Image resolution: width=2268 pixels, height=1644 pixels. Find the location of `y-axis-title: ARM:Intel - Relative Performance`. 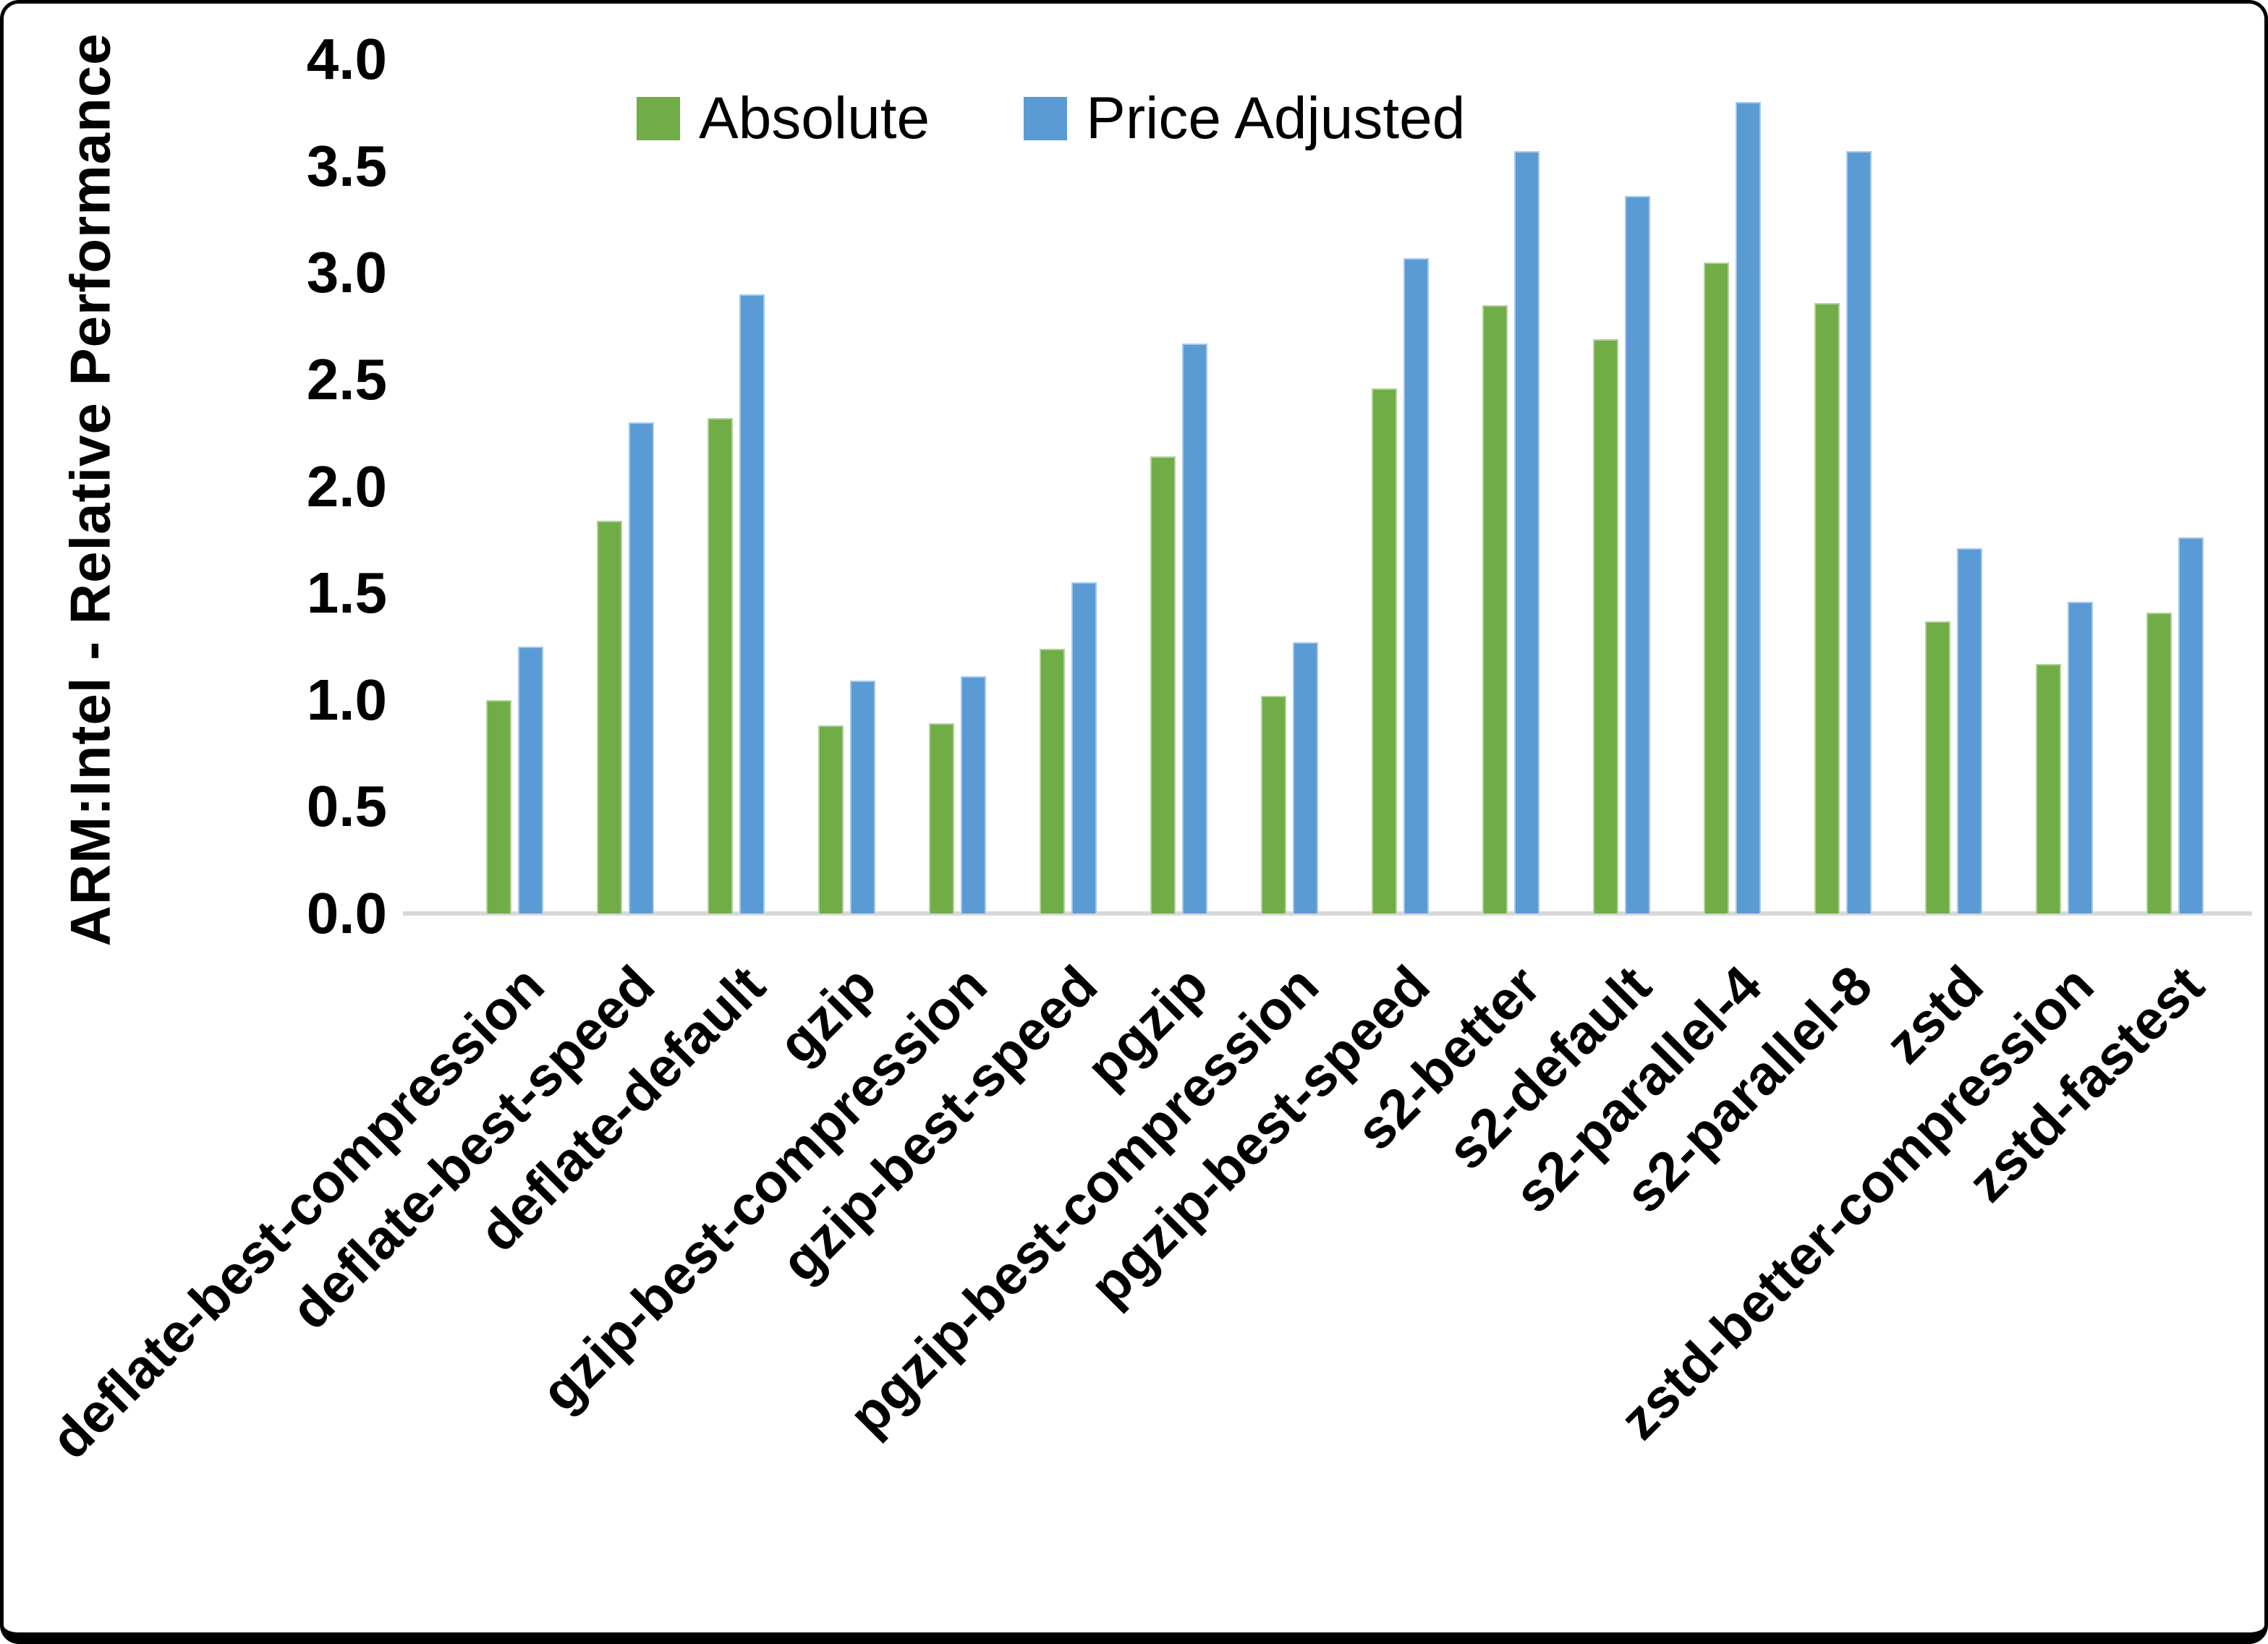

y-axis-title: ARM:Intel - Relative Performance is located at coordinates (90, 490).